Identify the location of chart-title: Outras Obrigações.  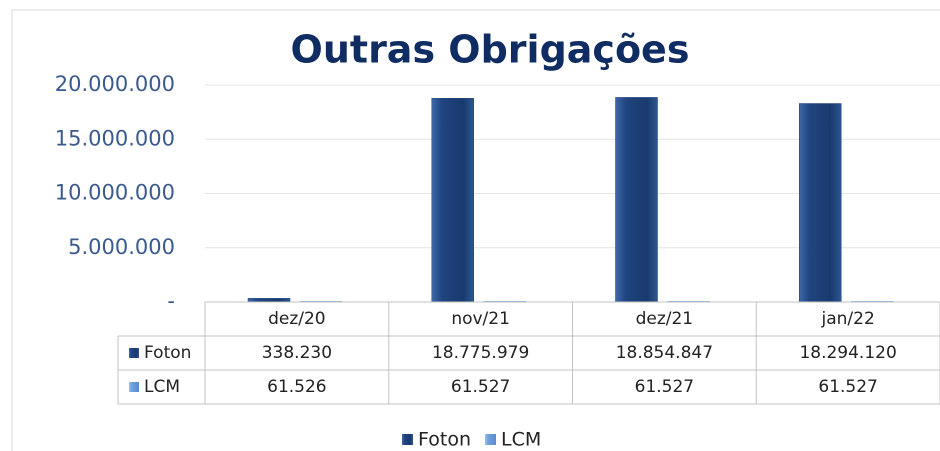
(490, 50).